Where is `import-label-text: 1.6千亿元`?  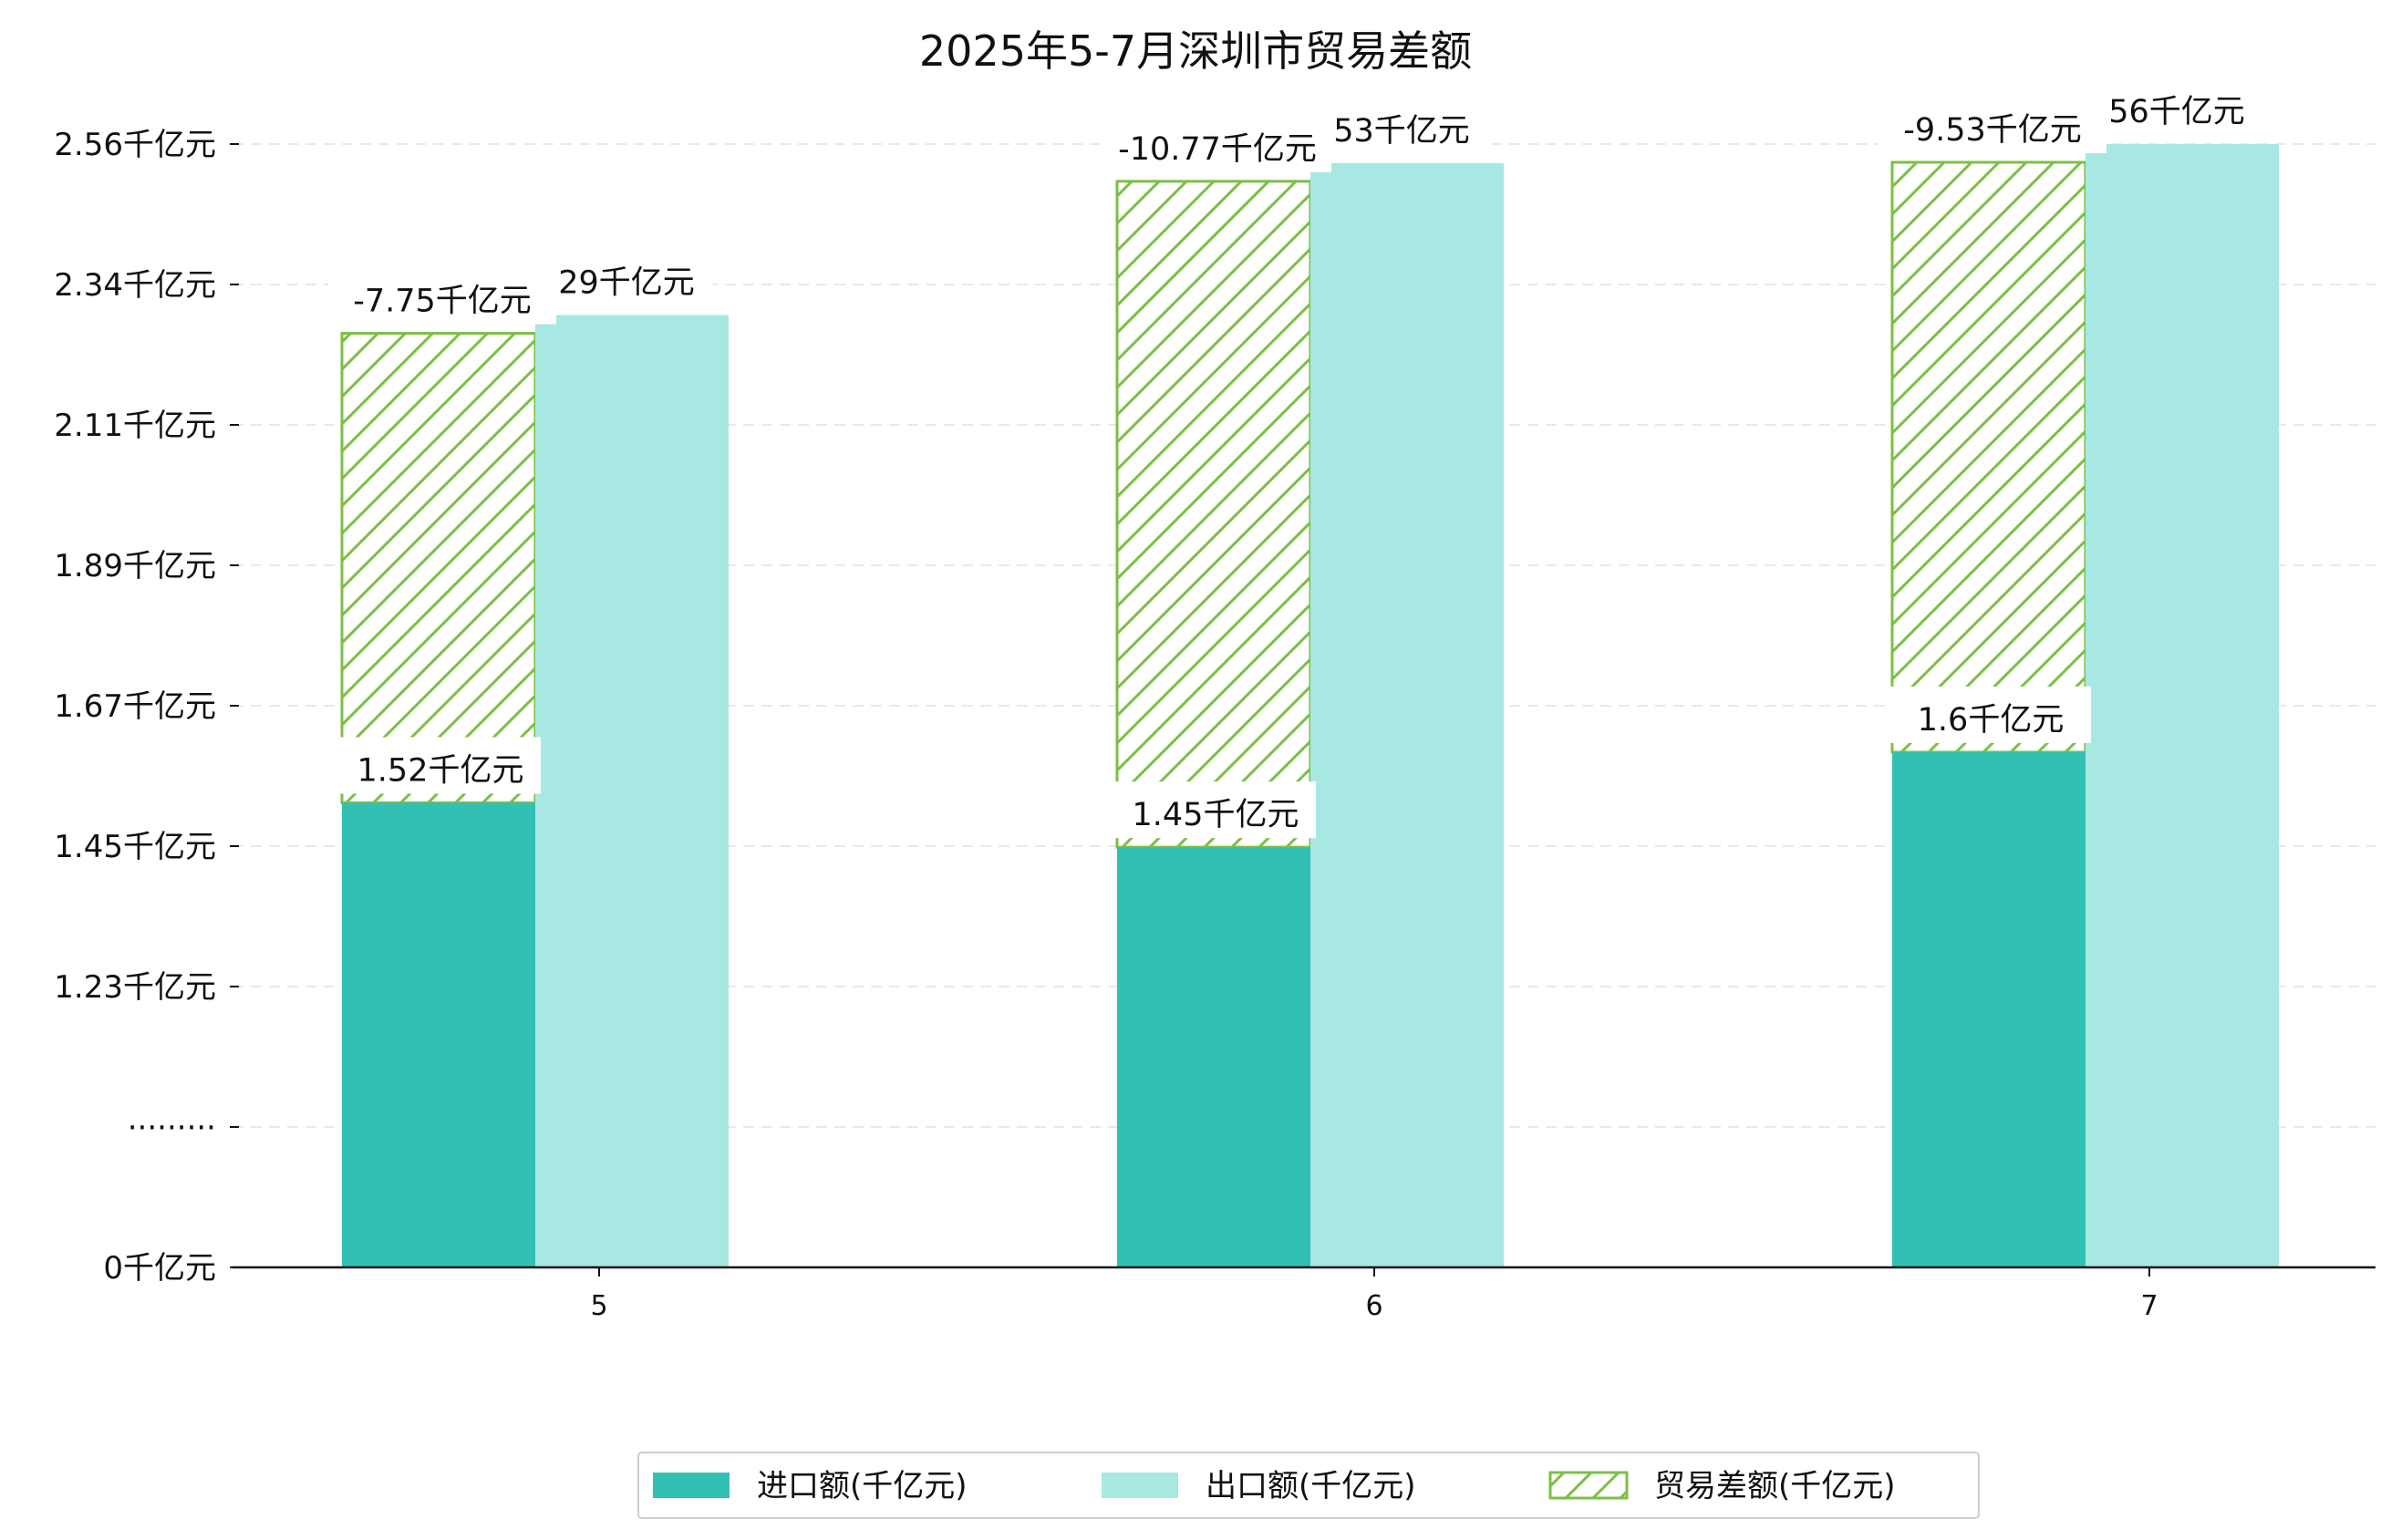
import-label-text: 1.6千亿元 is located at coordinates (1991, 720).